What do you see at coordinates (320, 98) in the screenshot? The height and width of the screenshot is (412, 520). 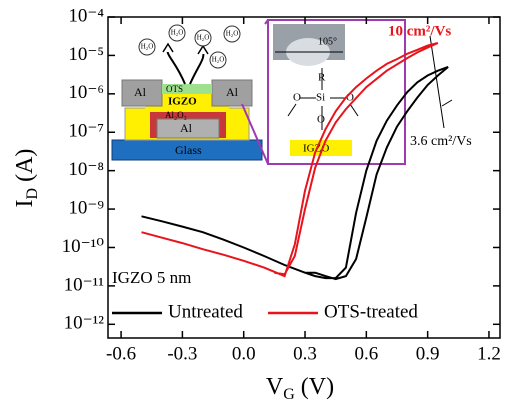 I see `inset-label: Si` at bounding box center [320, 98].